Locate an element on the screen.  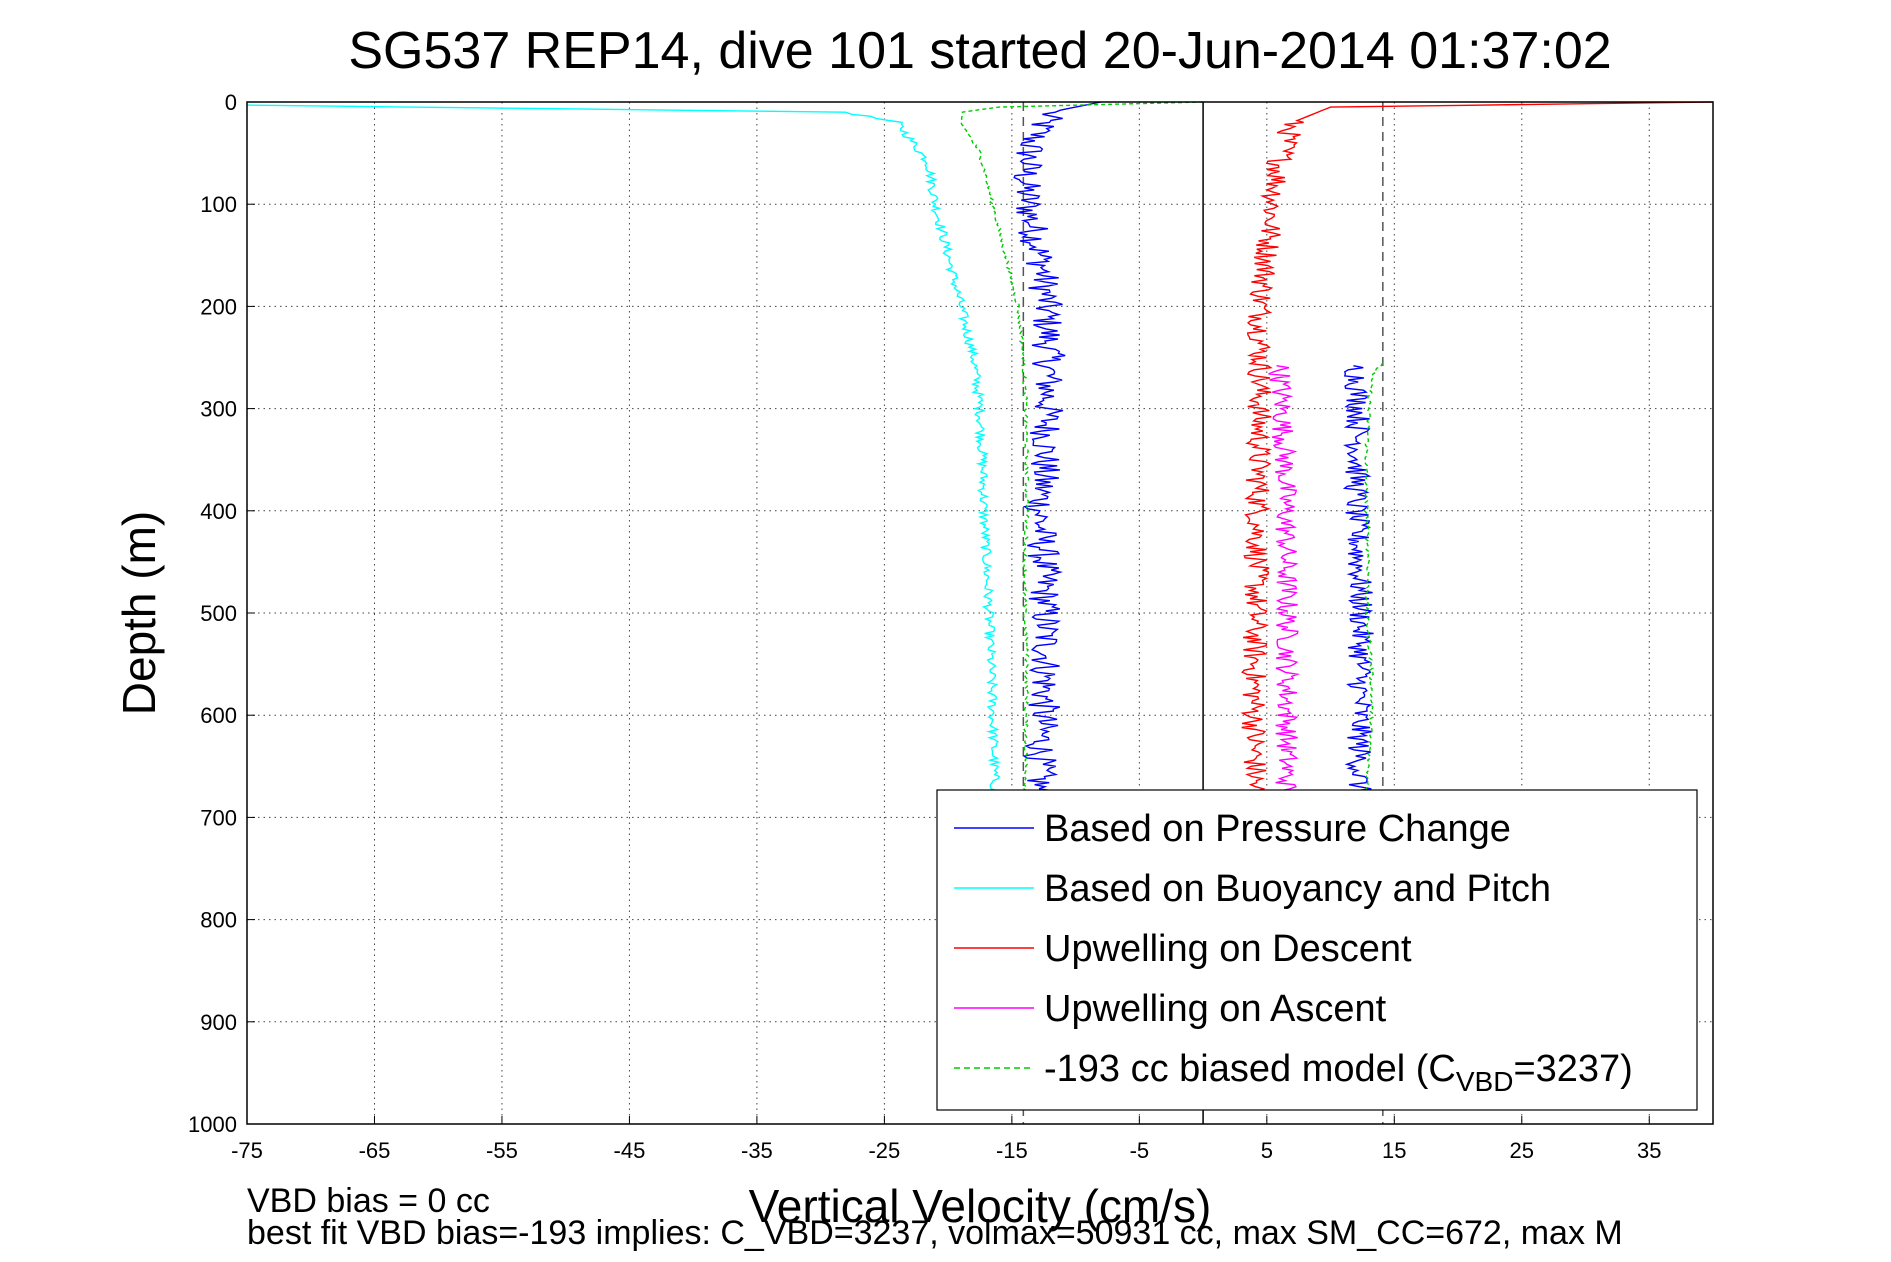
y-tick-label: 700 is located at coordinates (218, 817).